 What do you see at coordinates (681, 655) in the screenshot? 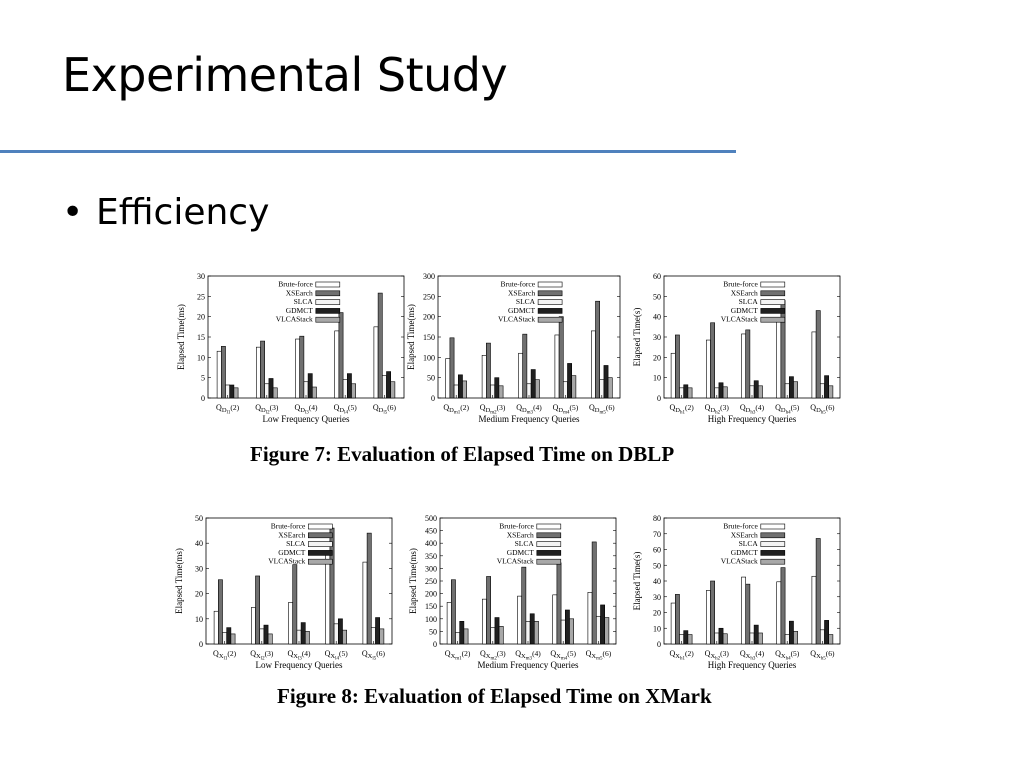
I see `x-tick-label: QXh1(2)` at bounding box center [681, 655].